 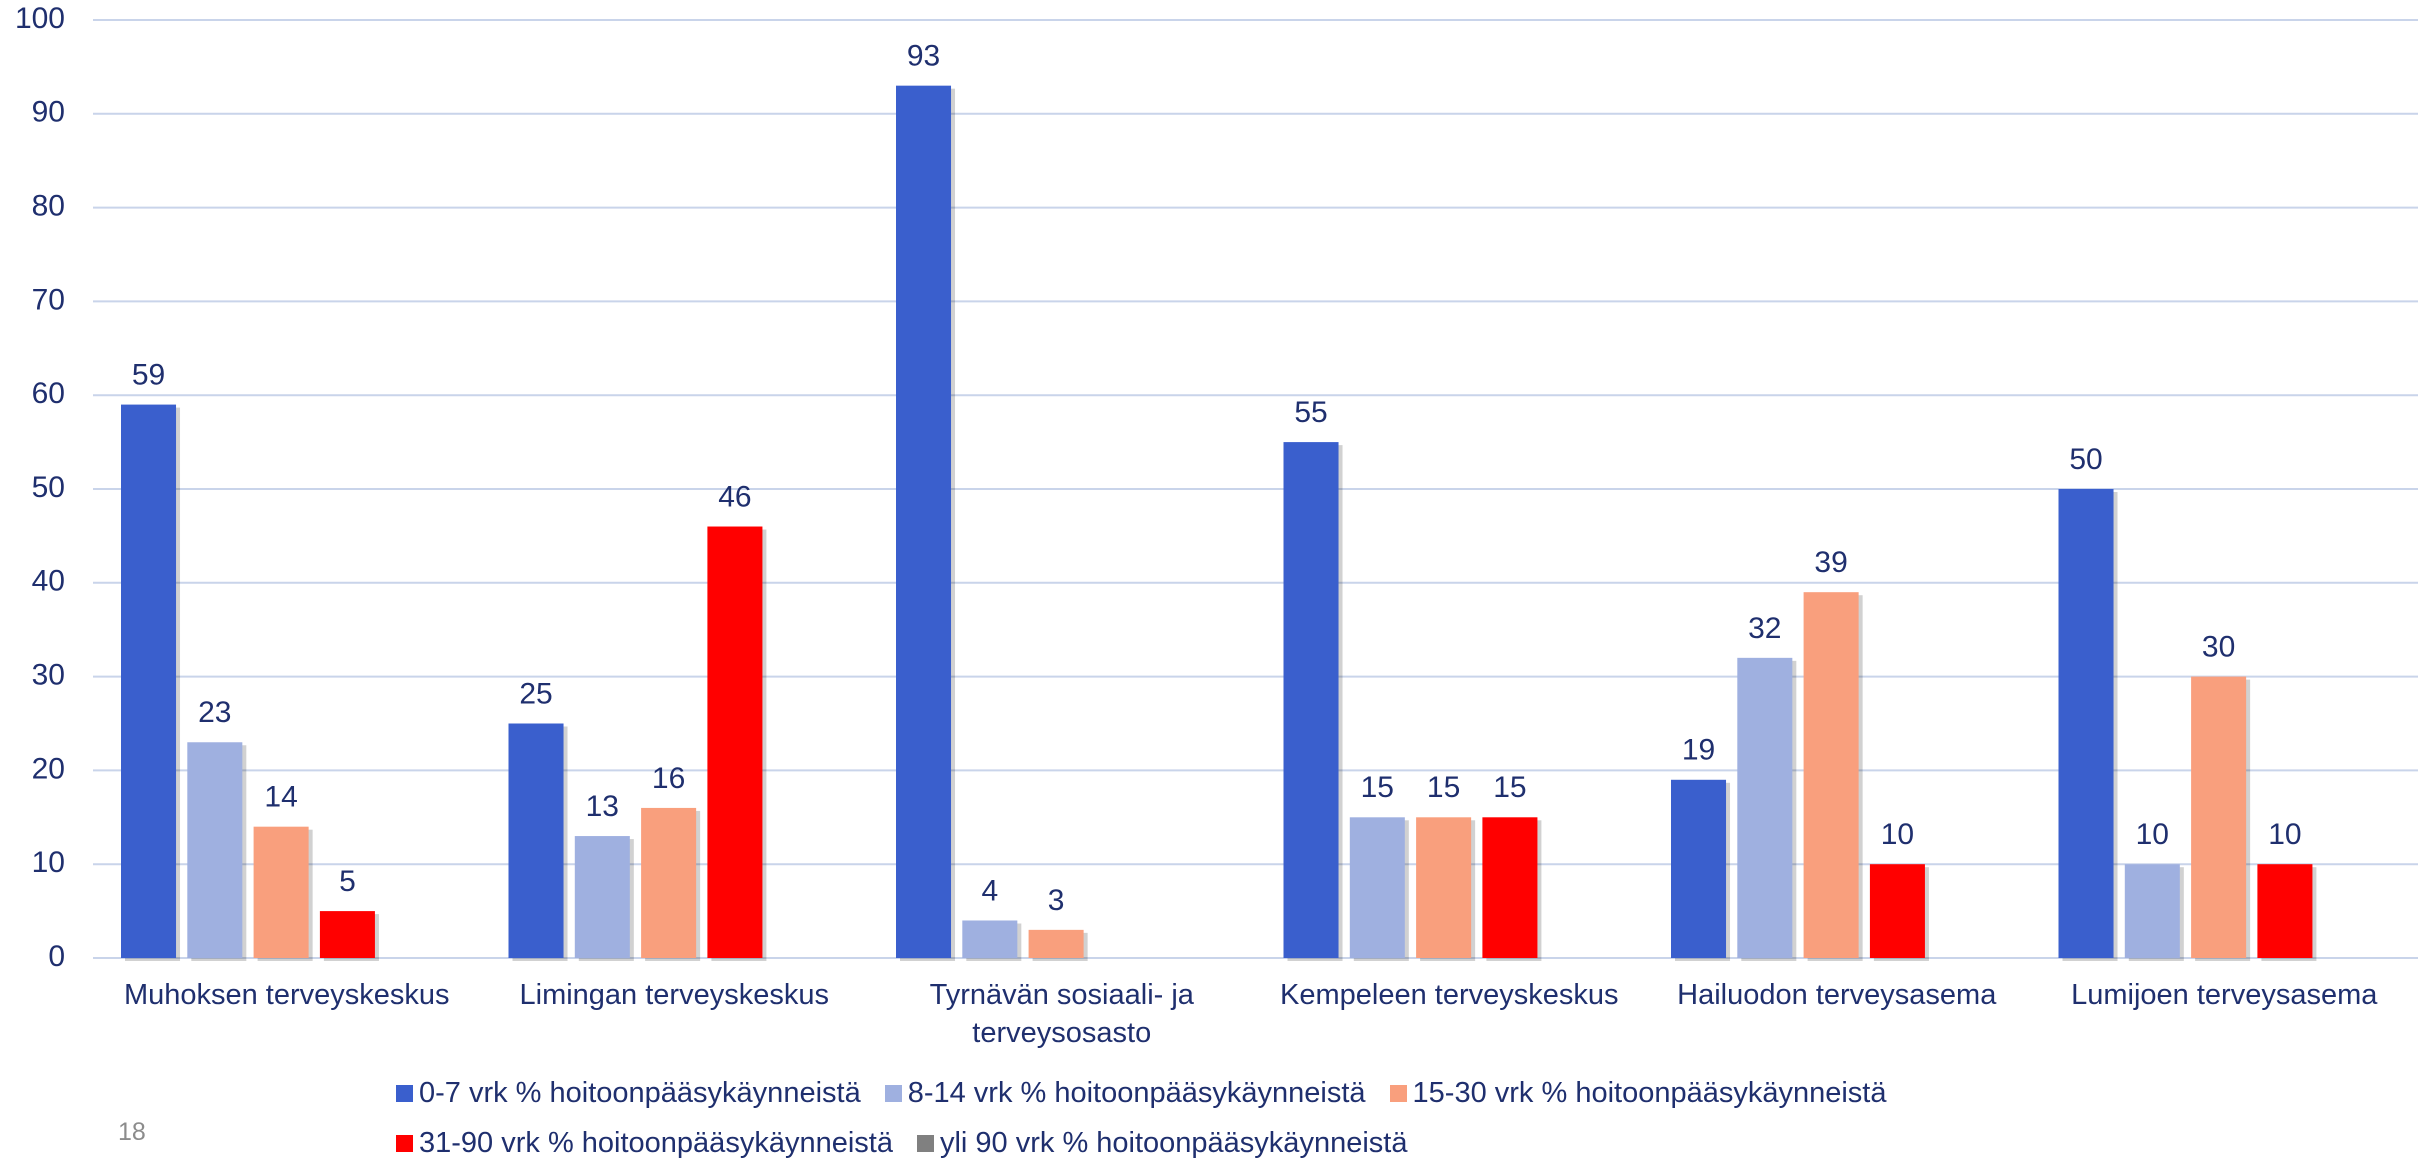 I want to click on data-label: 14, so click(x=280, y=797).